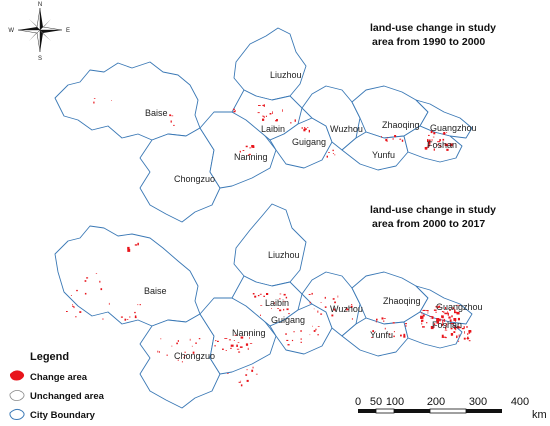  Describe the element at coordinates (520, 402) in the screenshot. I see `scale-tick-400: 400` at that location.